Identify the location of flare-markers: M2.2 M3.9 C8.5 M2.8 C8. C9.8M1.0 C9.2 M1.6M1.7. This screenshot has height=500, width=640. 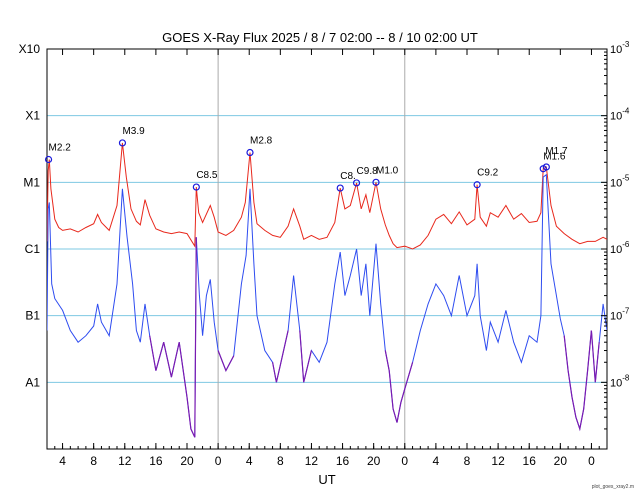
(306, 159).